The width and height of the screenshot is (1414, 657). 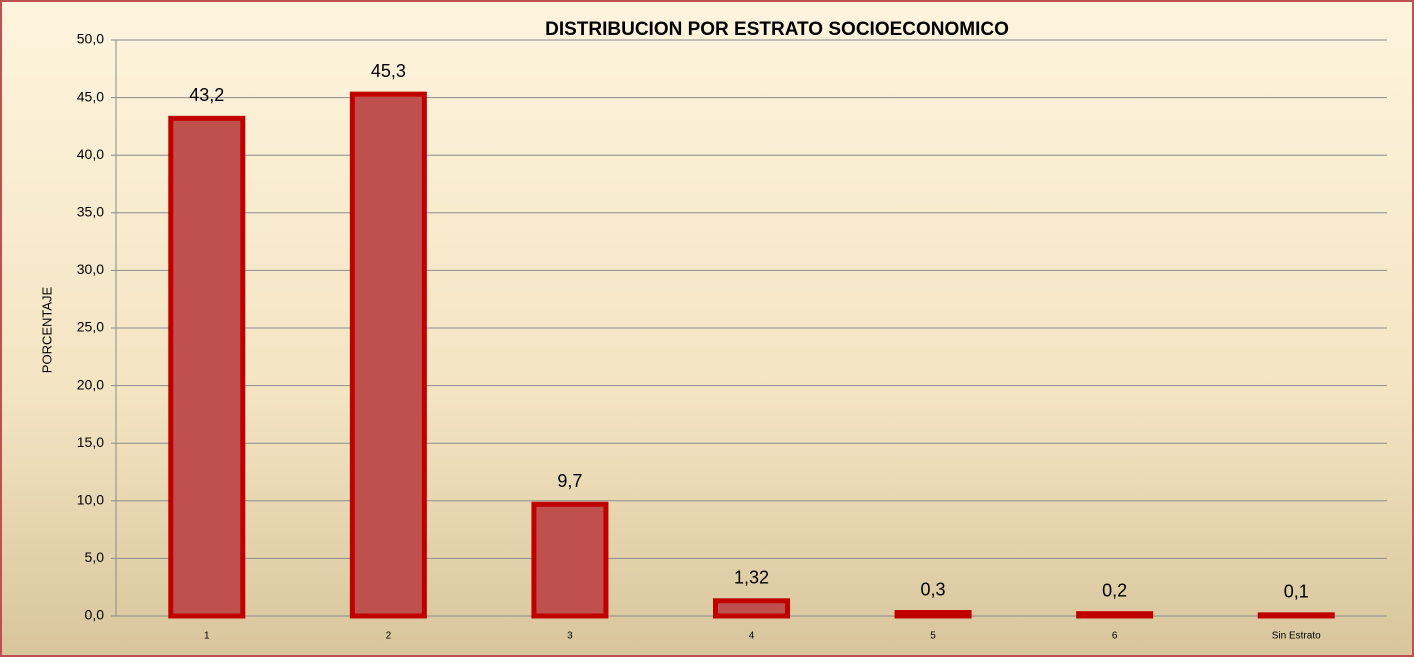 What do you see at coordinates (46, 329) in the screenshot?
I see `y-axis-label: PORCENTAJE` at bounding box center [46, 329].